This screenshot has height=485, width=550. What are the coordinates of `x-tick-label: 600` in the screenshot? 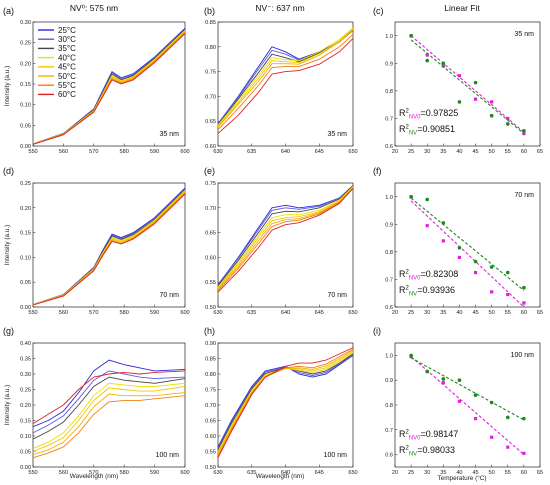 It's located at (184, 473).